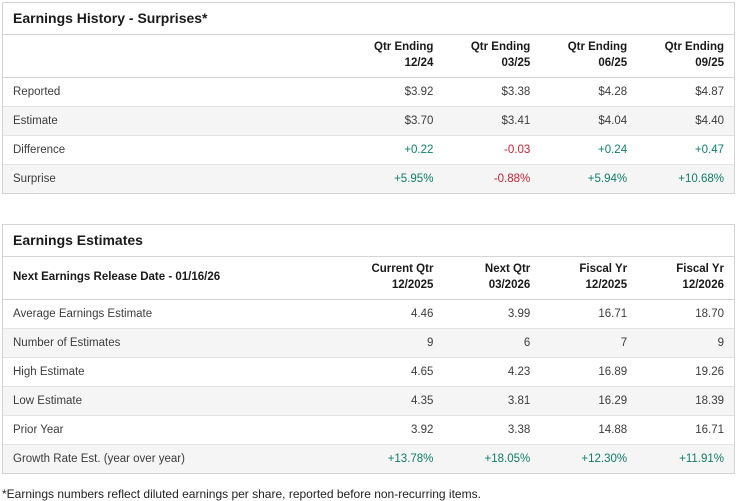 The width and height of the screenshot is (743, 501). Describe the element at coordinates (709, 62) in the screenshot. I see `column-header-line2: 09/25` at that location.